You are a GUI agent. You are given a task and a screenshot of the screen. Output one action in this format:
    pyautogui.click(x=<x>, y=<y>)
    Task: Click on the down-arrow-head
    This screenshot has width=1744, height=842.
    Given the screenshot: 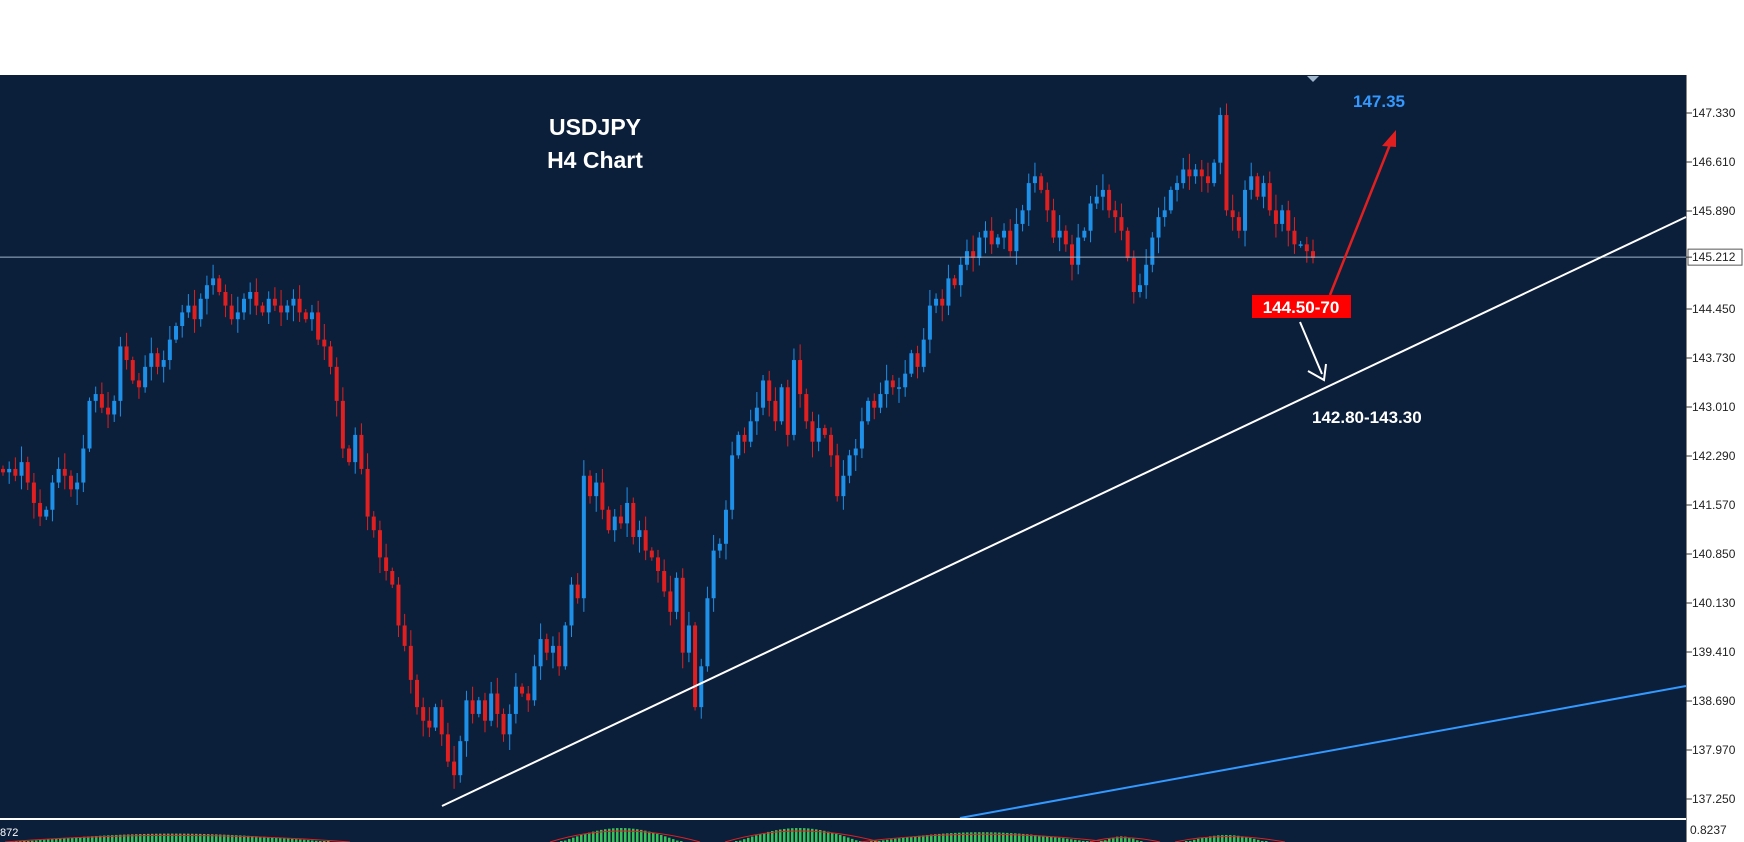 What is the action you would take?
    pyautogui.click(x=1317, y=372)
    